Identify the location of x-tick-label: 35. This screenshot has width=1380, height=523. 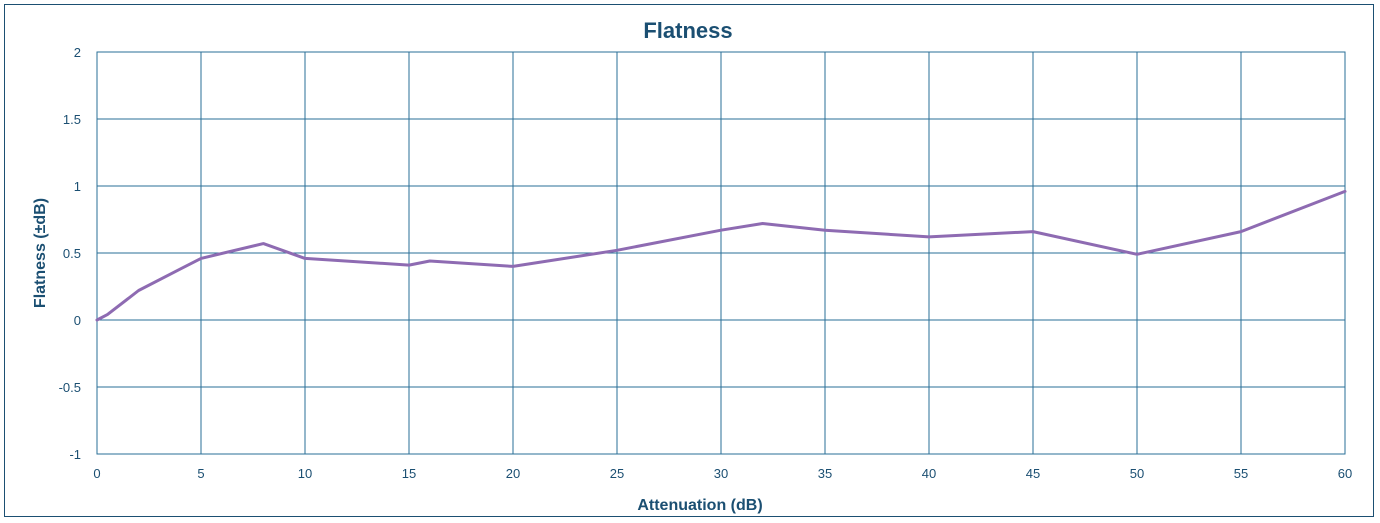
(825, 473).